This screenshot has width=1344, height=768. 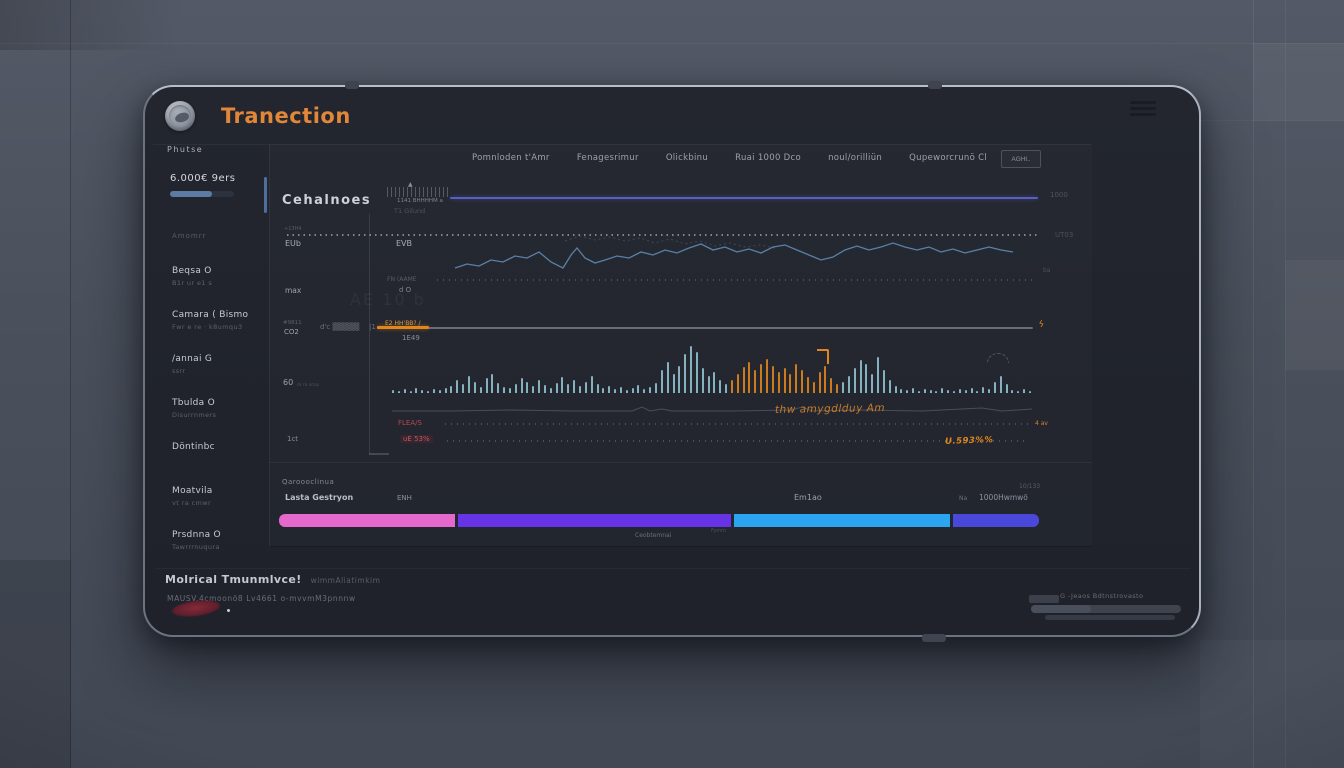 What do you see at coordinates (734, 252) in the screenshot?
I see `blue-line-chart` at bounding box center [734, 252].